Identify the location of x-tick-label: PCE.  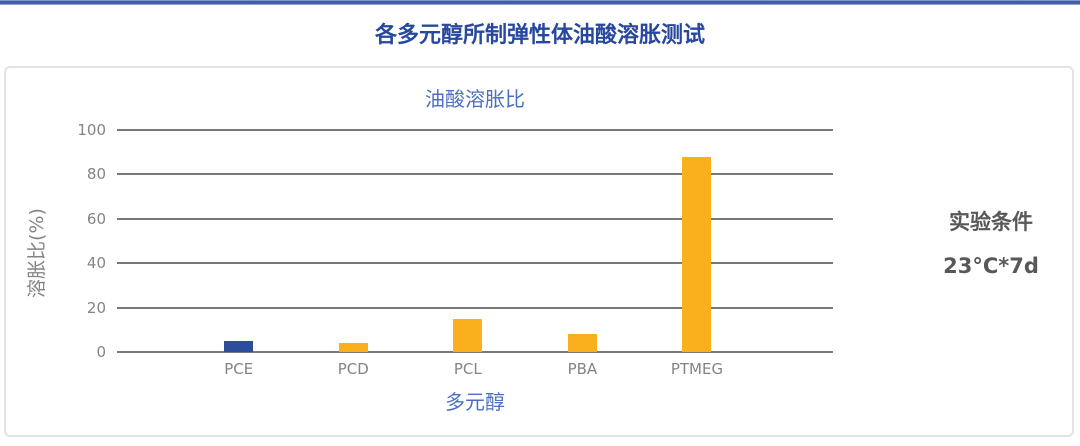
(239, 369).